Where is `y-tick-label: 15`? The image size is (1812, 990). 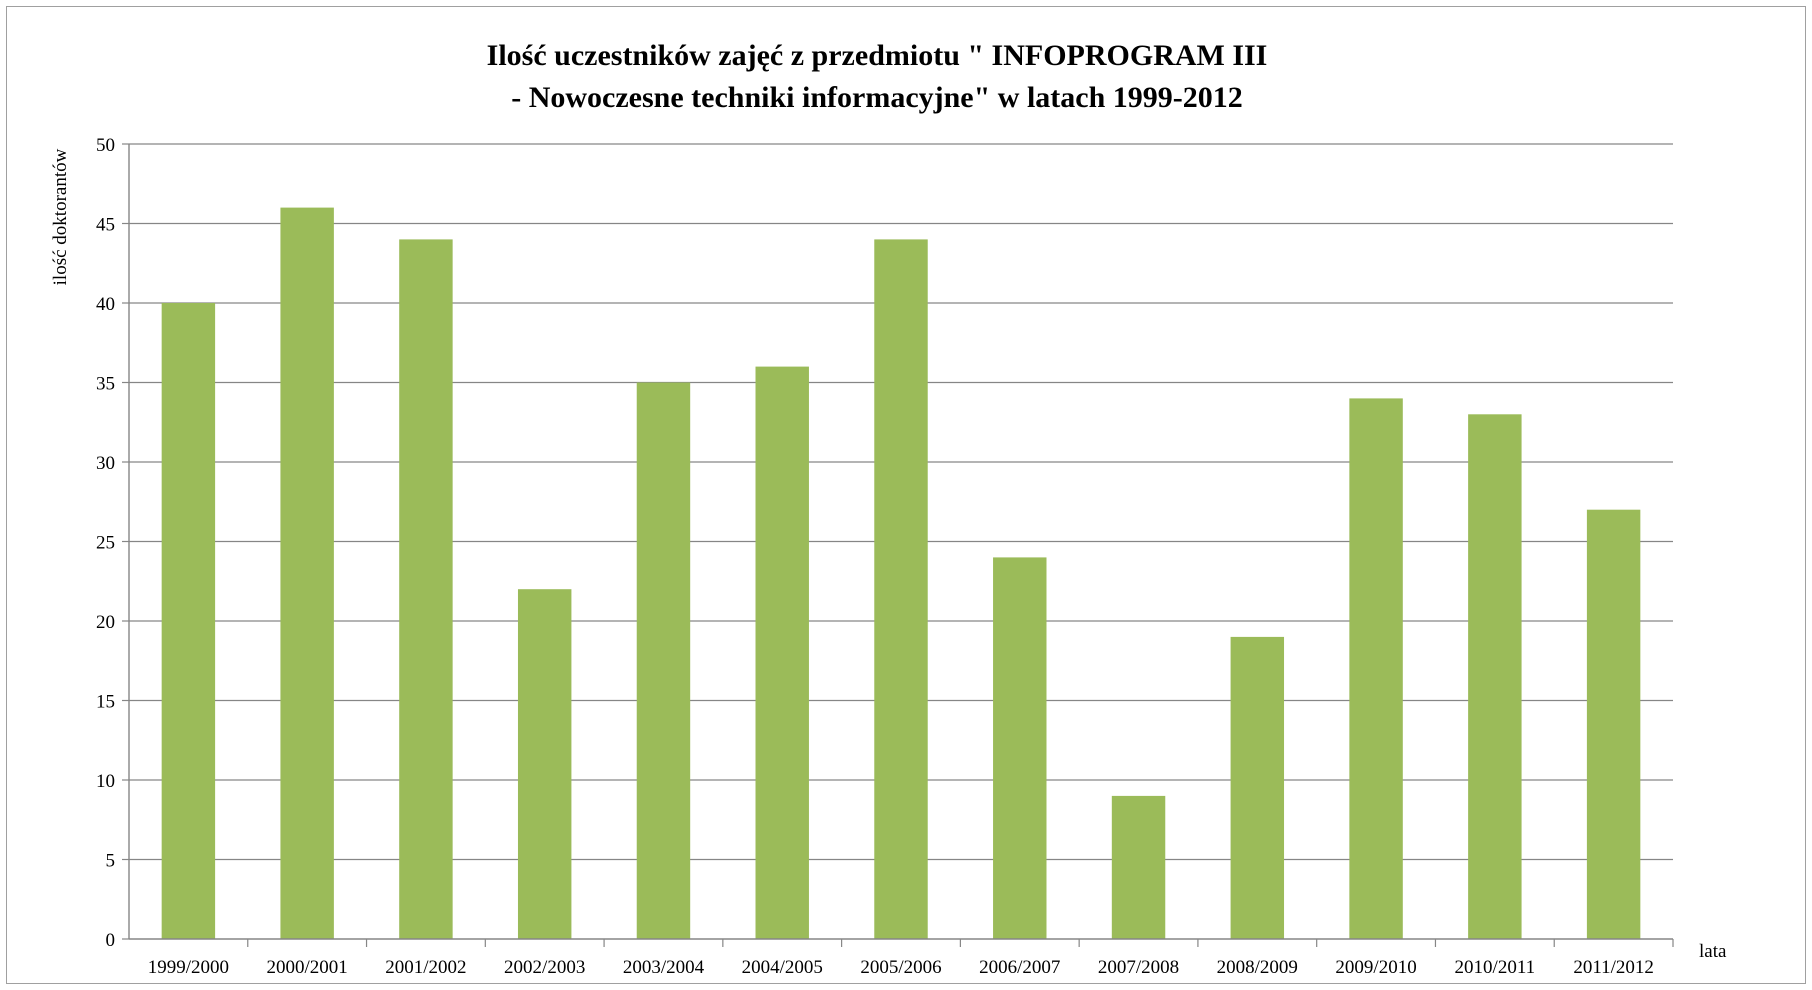
y-tick-label: 15 is located at coordinates (105, 702).